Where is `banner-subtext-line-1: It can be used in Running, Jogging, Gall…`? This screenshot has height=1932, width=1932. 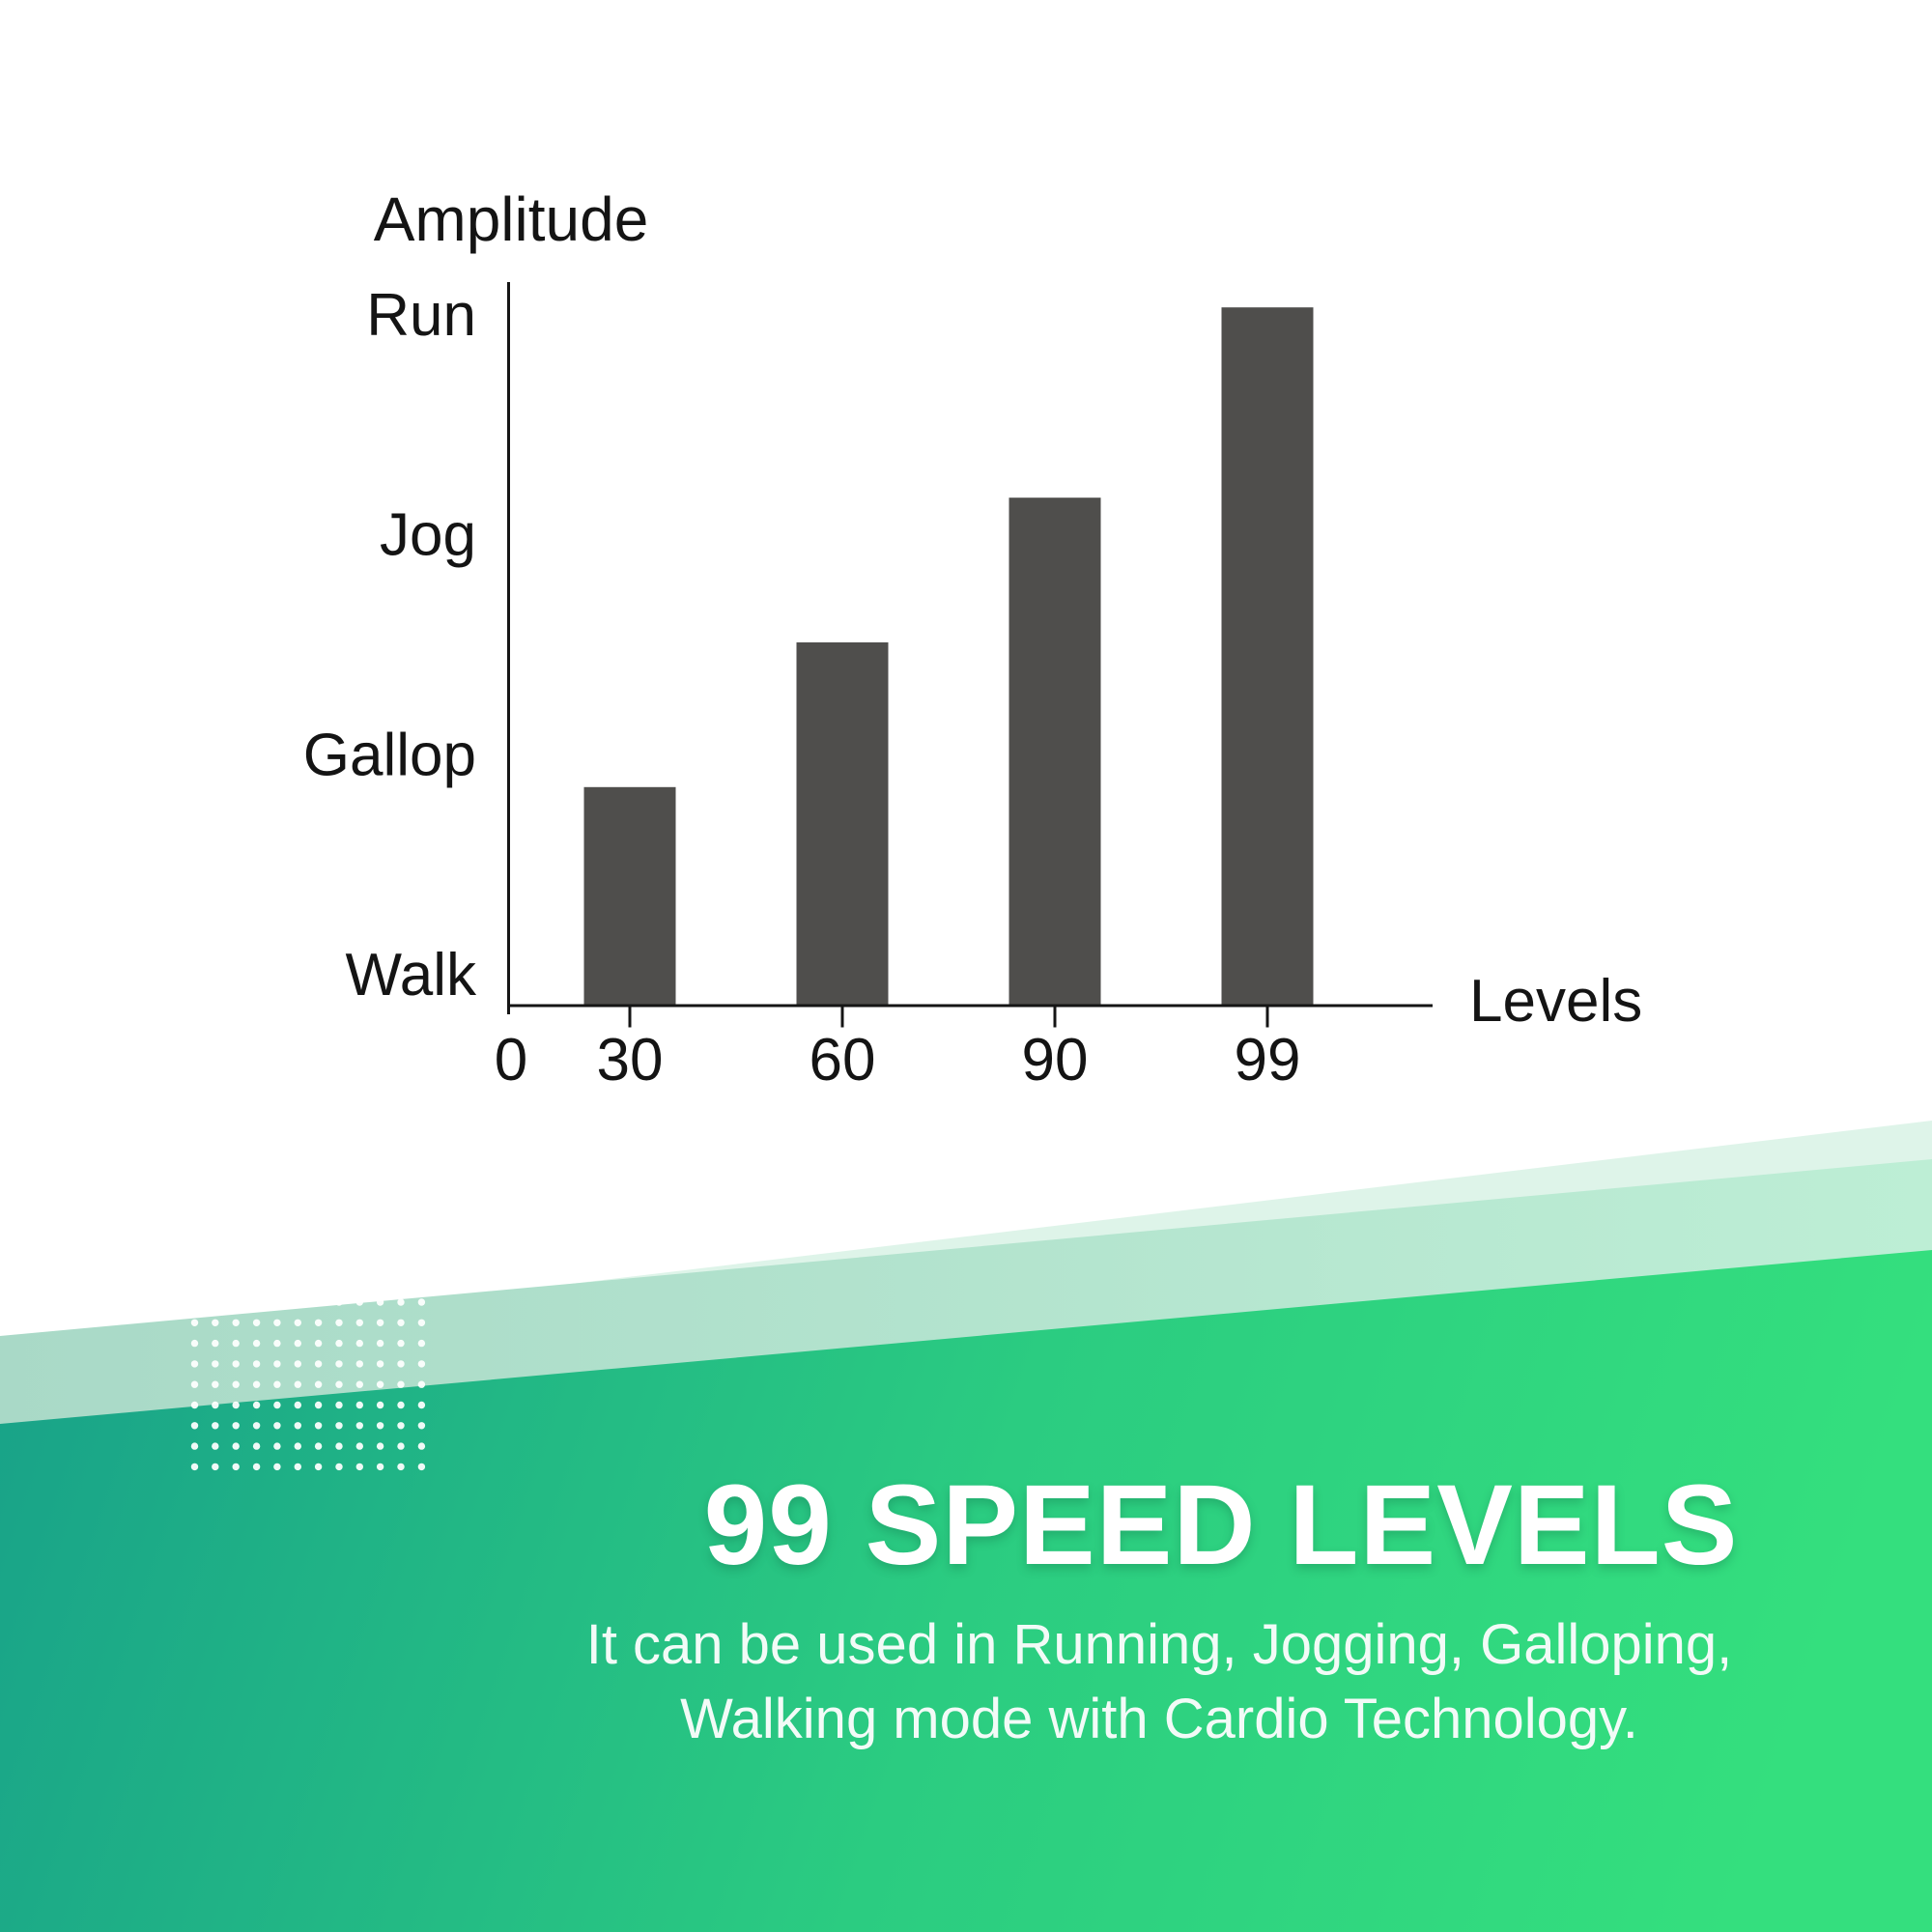
banner-subtext-line-1: It can be used in Running, Jogging, Gall… is located at coordinates (1159, 1644).